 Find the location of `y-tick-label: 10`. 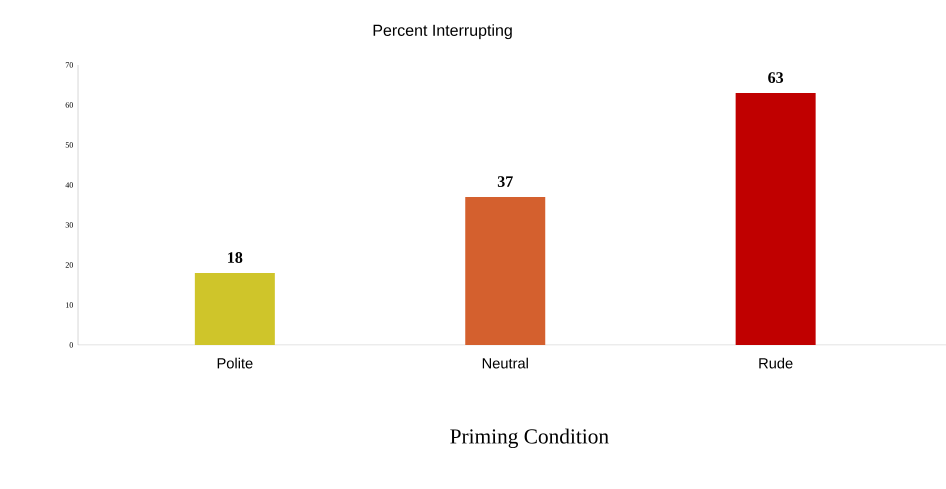

y-tick-label: 10 is located at coordinates (70, 305).